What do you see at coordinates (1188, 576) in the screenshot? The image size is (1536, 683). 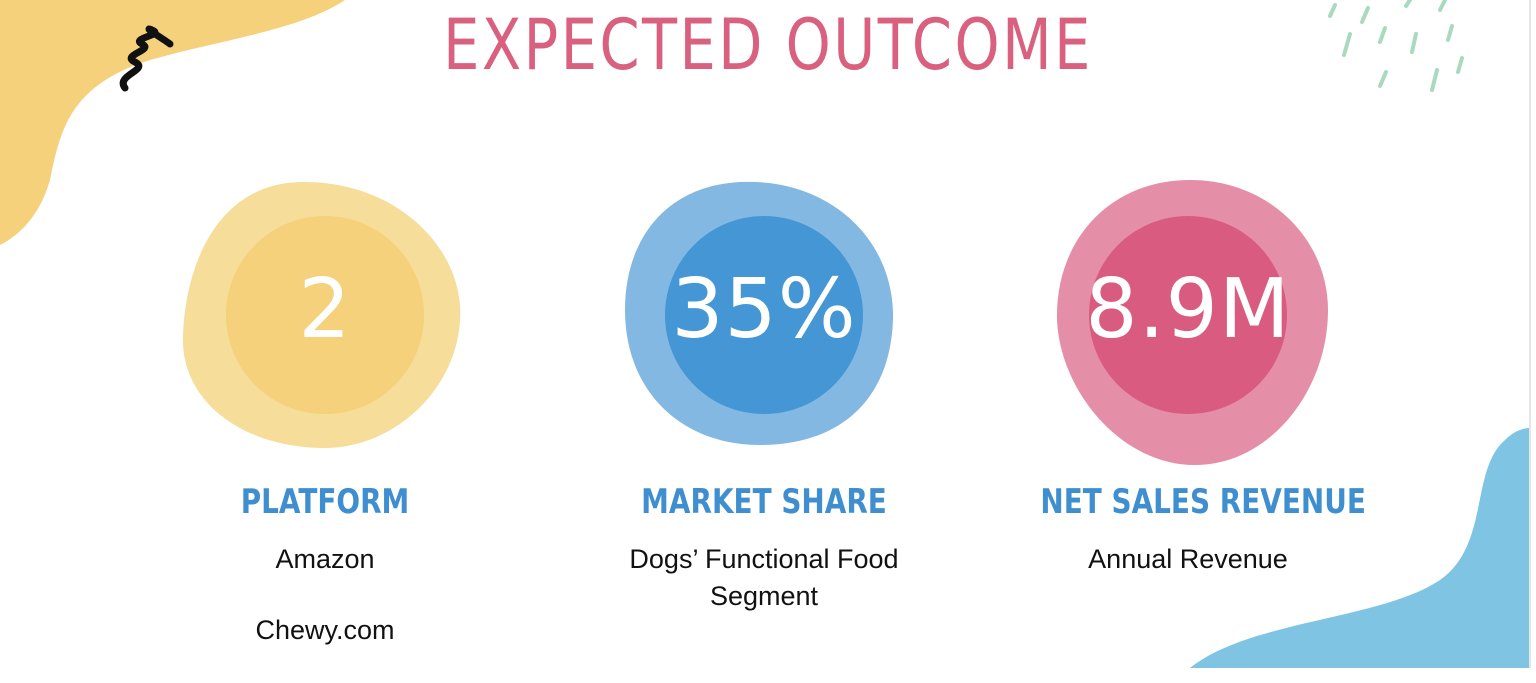 I see `description: Annual Revenue` at bounding box center [1188, 576].